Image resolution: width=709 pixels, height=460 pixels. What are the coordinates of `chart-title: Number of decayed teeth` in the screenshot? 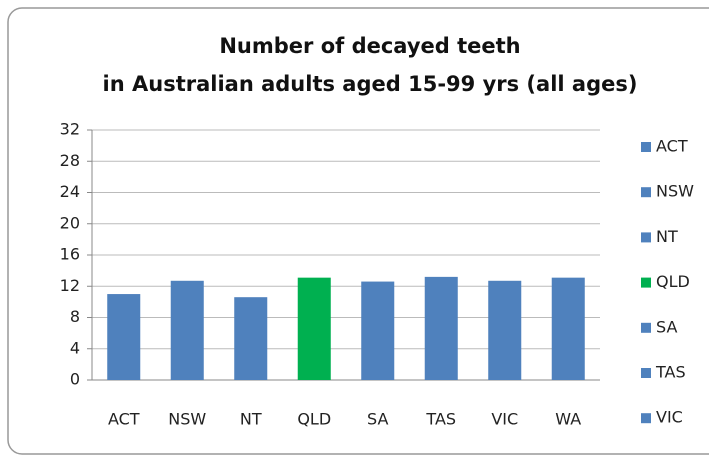 It's located at (369, 46).